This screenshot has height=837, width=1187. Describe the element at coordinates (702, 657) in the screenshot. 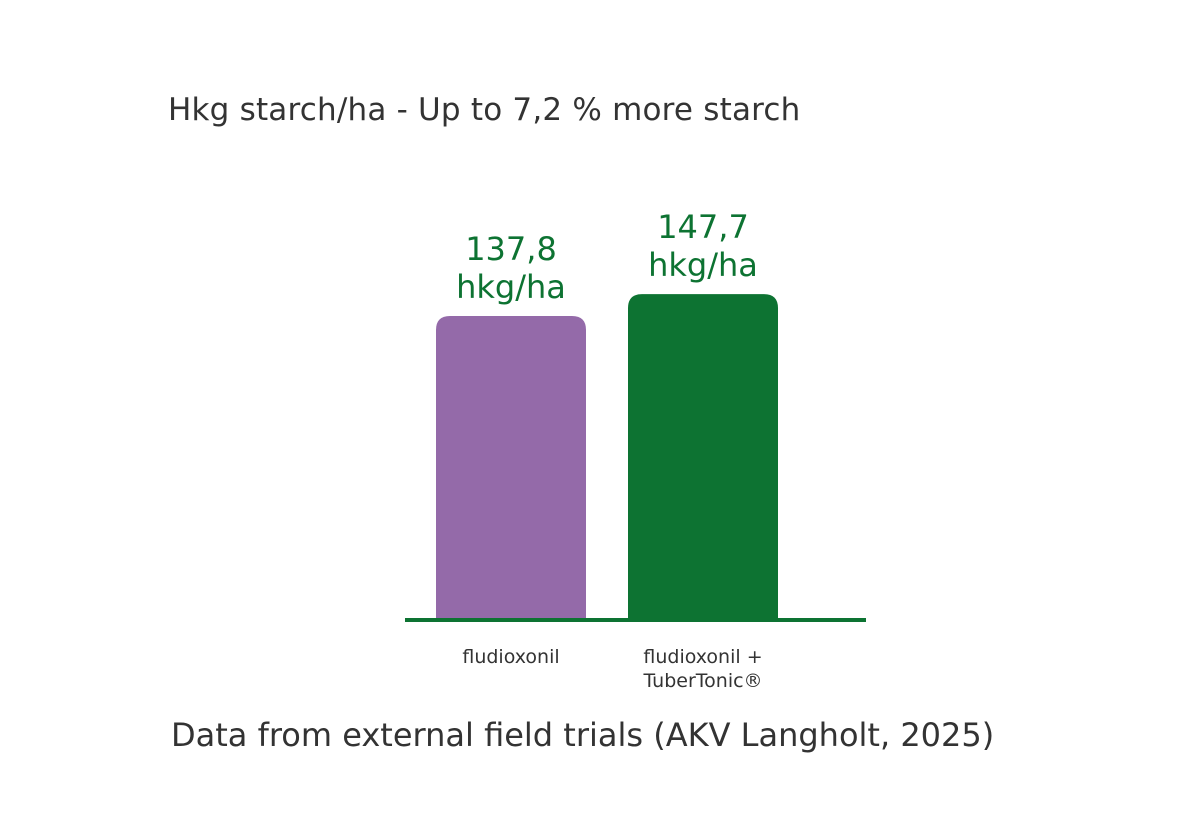

I see `category-label-2: fludioxonil +` at that location.